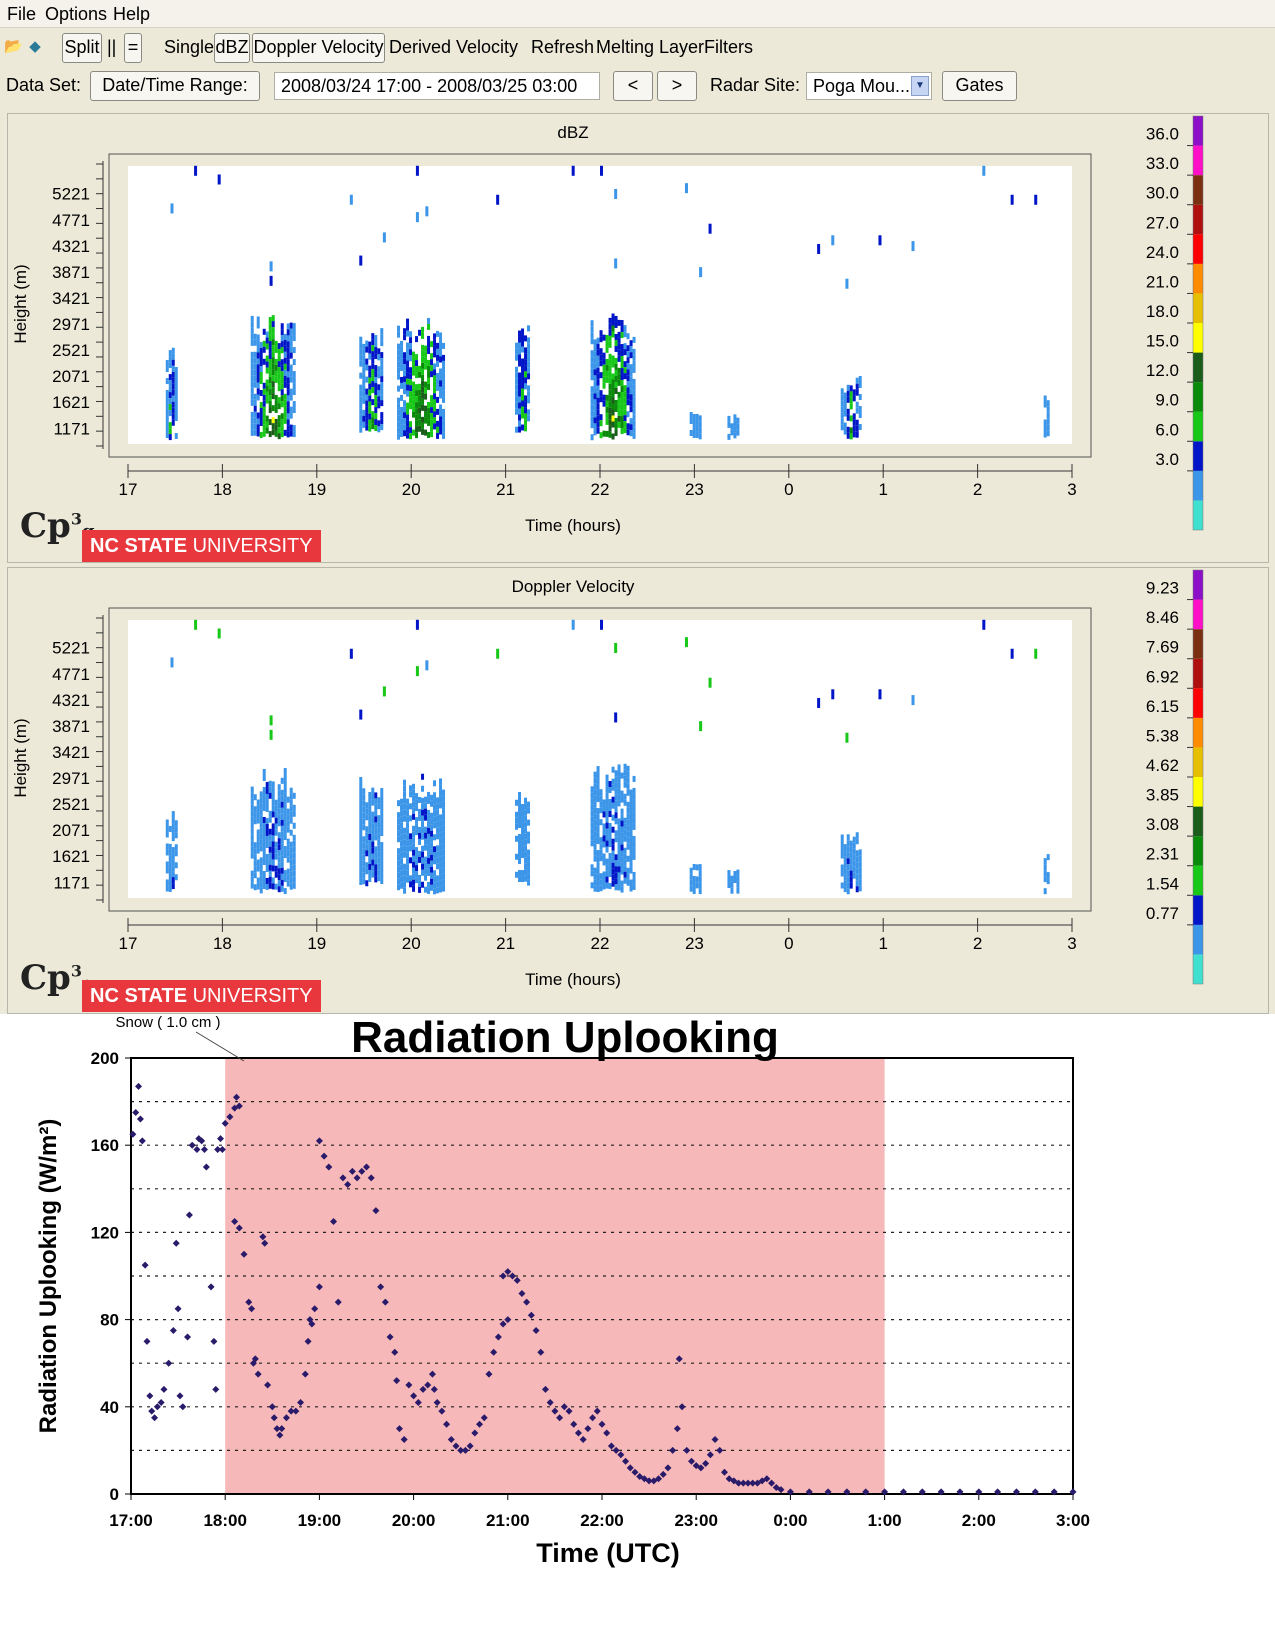 The height and width of the screenshot is (1650, 1275). I want to click on dataset-label: Data Set:, so click(44, 85).